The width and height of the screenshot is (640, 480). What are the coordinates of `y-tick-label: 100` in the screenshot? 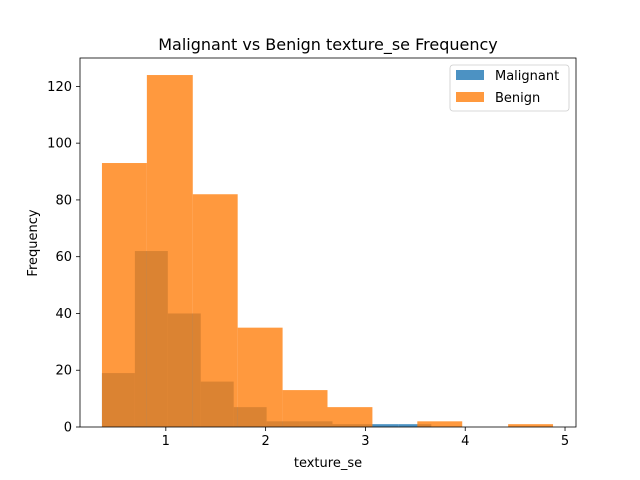 It's located at (59, 144).